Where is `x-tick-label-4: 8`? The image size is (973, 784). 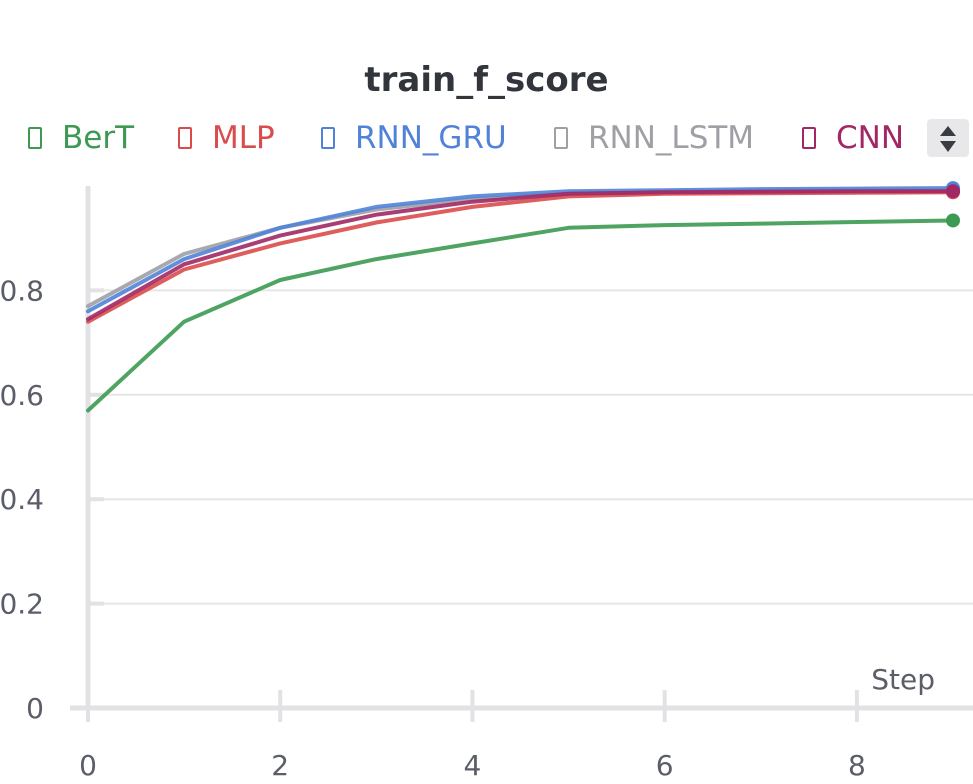
x-tick-label-4: 8 is located at coordinates (857, 765).